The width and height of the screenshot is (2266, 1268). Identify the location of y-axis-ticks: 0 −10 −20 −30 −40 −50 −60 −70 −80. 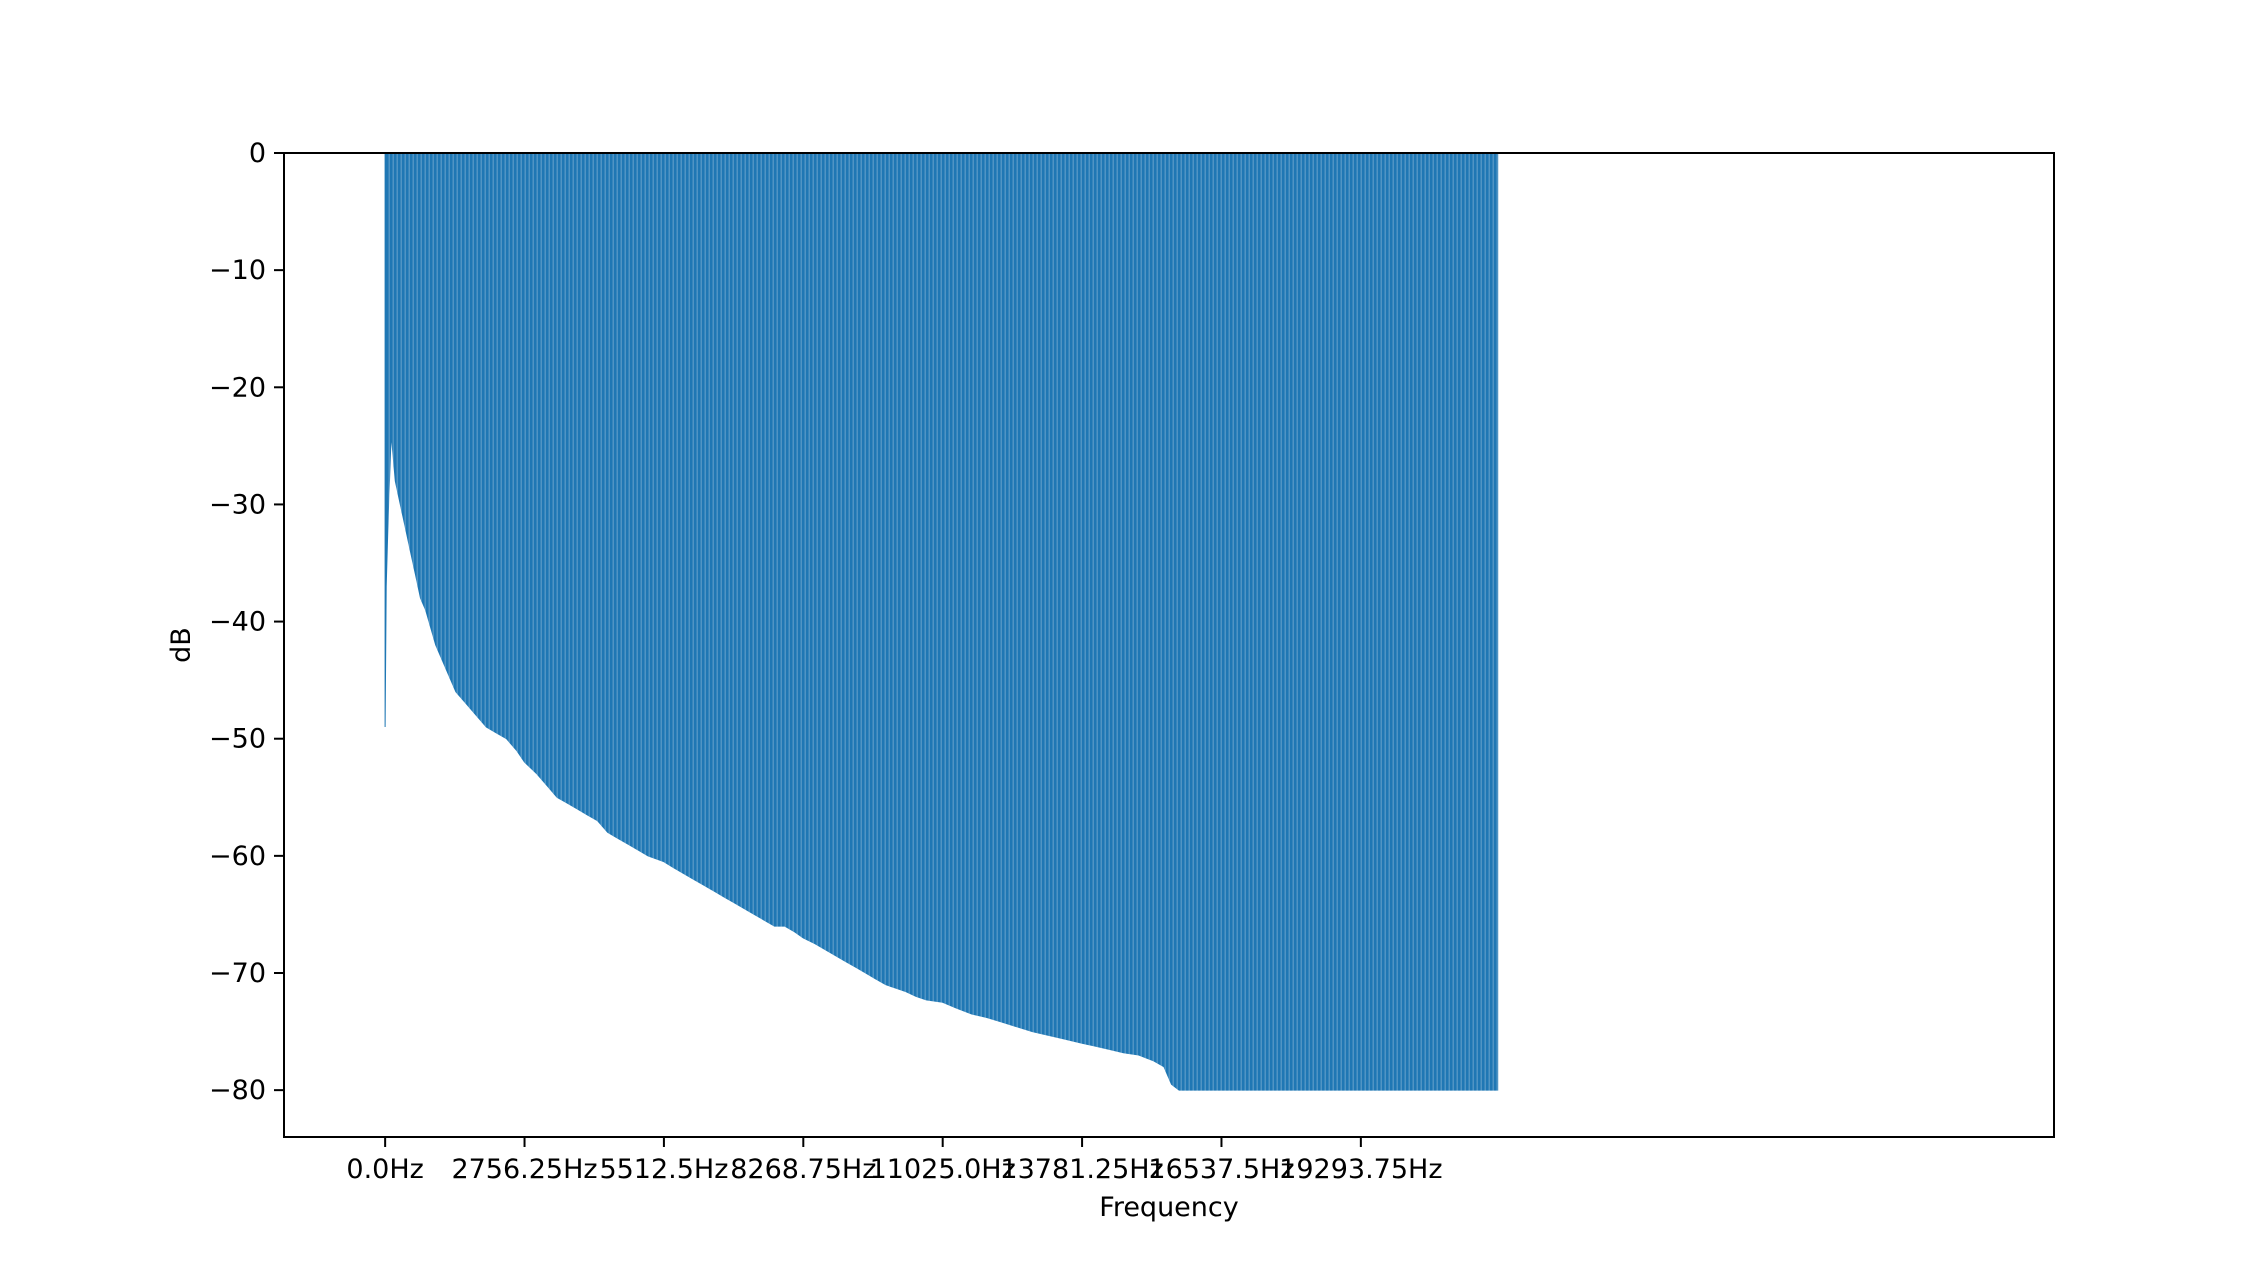
(246, 622).